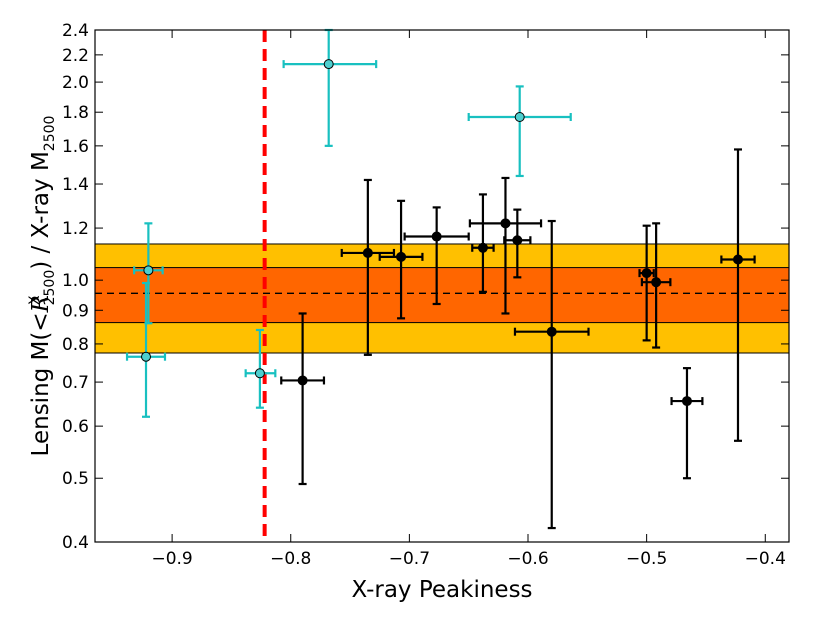 The height and width of the screenshot is (623, 830). Describe the element at coordinates (75, 479) in the screenshot. I see `y-tick-label: 0.5` at that location.